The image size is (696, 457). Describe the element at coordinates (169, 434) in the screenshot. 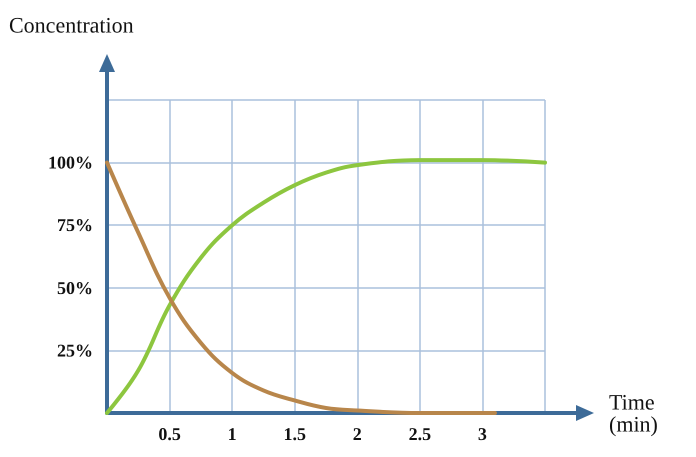

I see `x-tick-label: 0.5` at that location.